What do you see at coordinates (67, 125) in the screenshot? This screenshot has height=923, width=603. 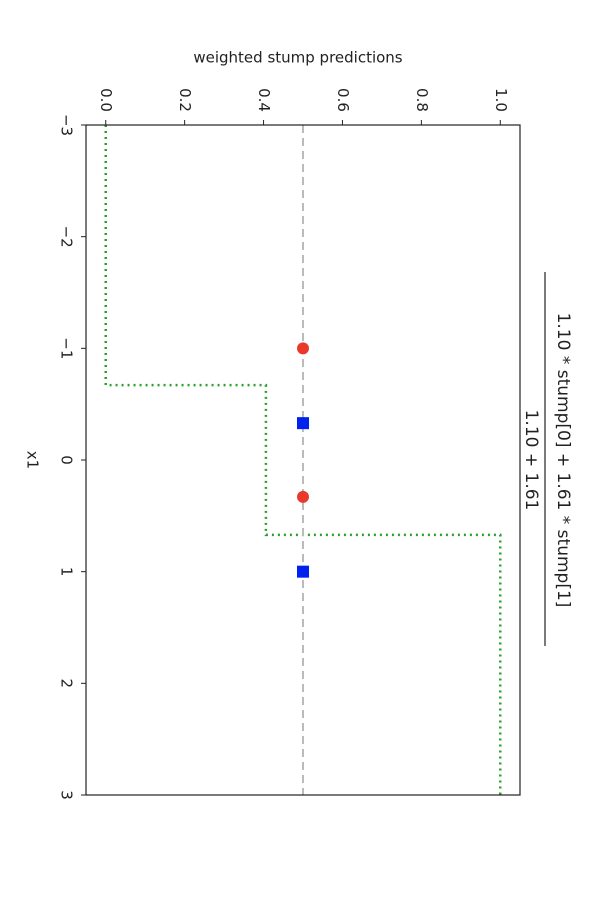 I see `x-tick-label: −3` at bounding box center [67, 125].